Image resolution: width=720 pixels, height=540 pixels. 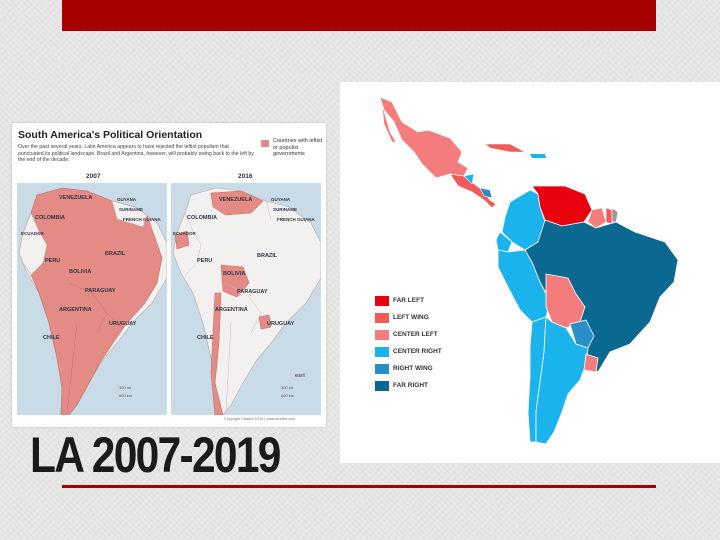 I want to click on country-cuba, so click(x=505, y=148).